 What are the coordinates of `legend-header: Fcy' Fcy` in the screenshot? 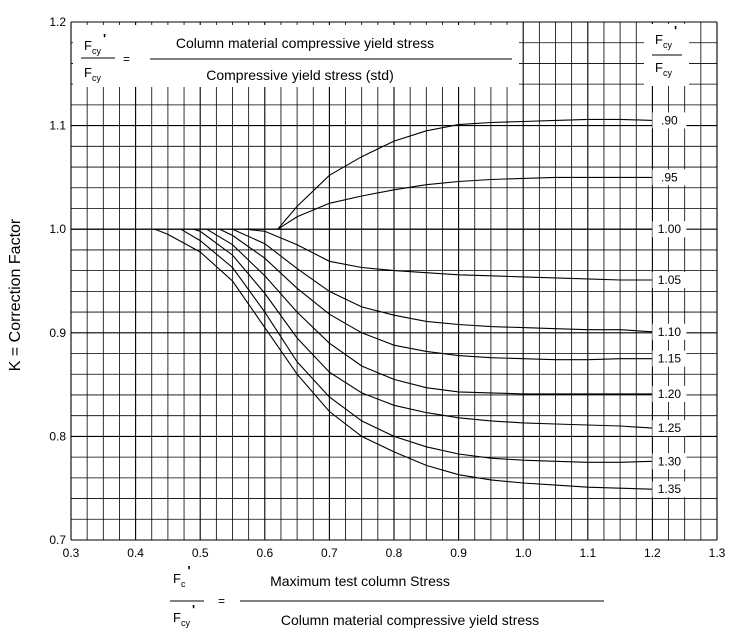 It's located at (666, 54).